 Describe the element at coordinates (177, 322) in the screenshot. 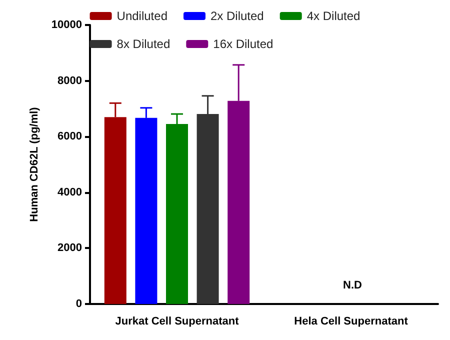

I see `x-tick-label: Jurkat Cell Supernatant` at that location.